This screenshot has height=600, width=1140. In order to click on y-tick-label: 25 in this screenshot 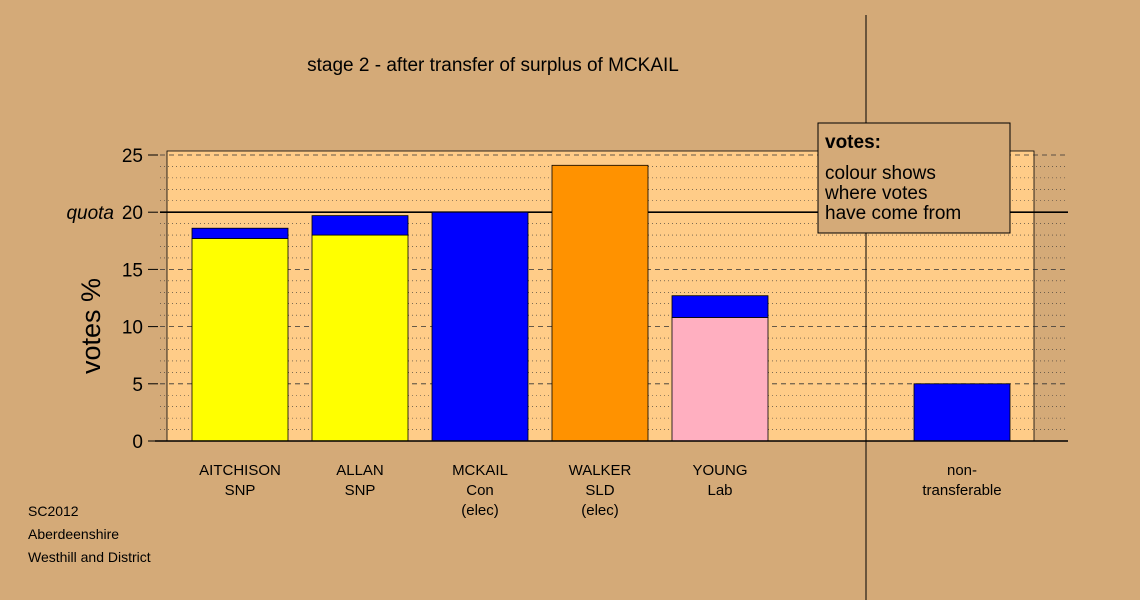, I will do `click(132, 156)`.